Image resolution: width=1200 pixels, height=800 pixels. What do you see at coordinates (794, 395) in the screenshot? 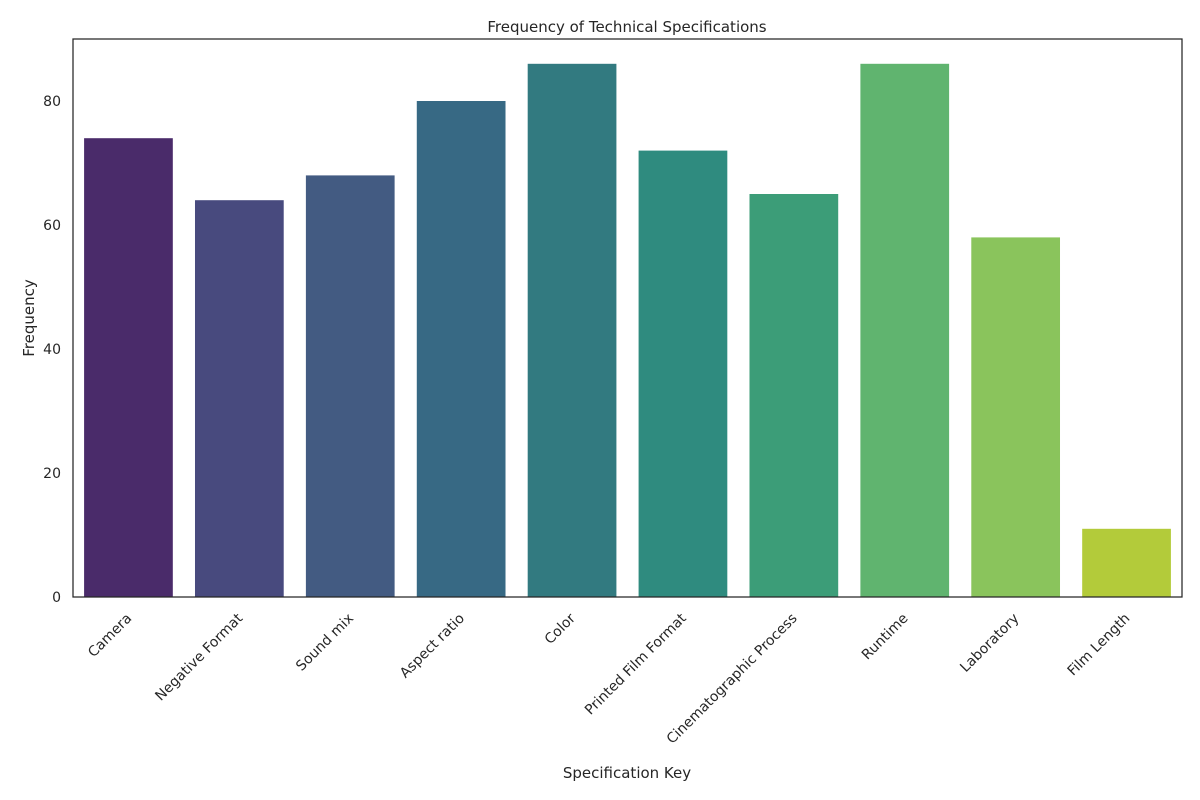
I see `bar-cinematographic-process` at bounding box center [794, 395].